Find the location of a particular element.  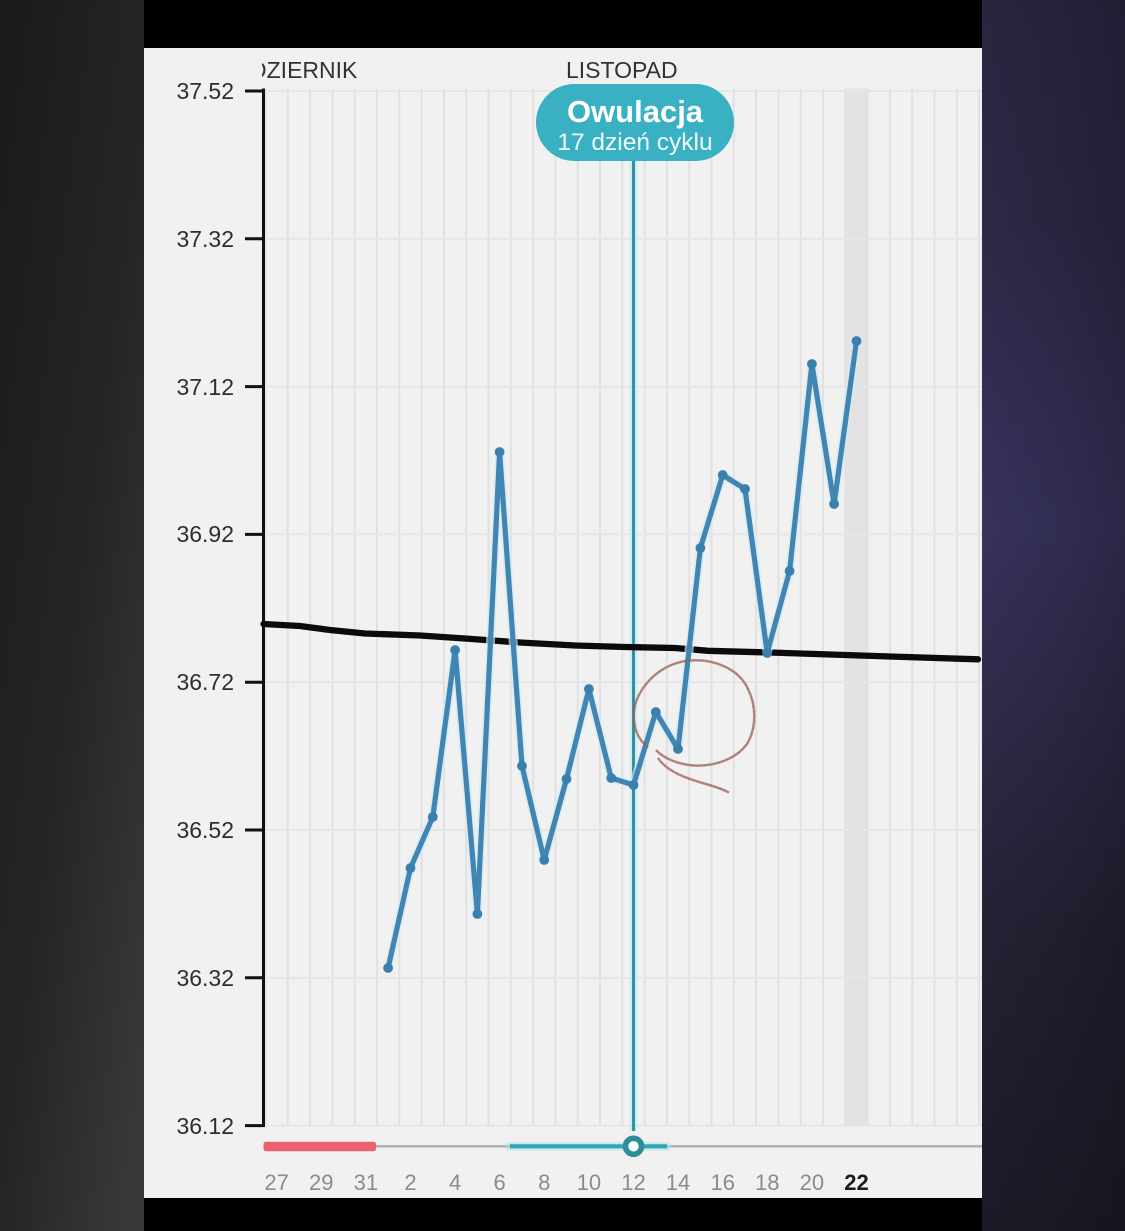

svg-text: 16 is located at coordinates (722, 1182).